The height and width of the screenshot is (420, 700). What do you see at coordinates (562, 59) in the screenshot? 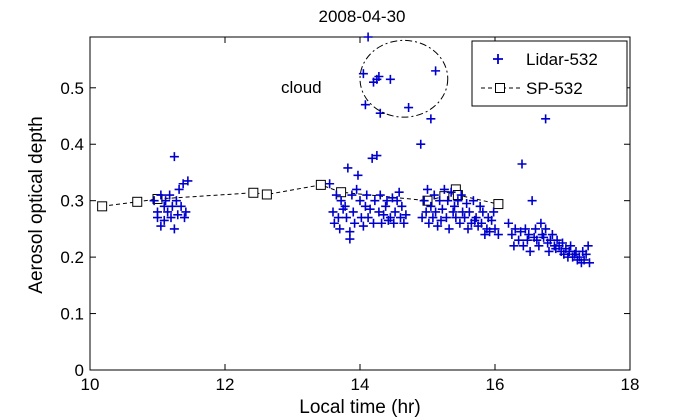
I see `legend-label-lidar: Lidar-532` at bounding box center [562, 59].